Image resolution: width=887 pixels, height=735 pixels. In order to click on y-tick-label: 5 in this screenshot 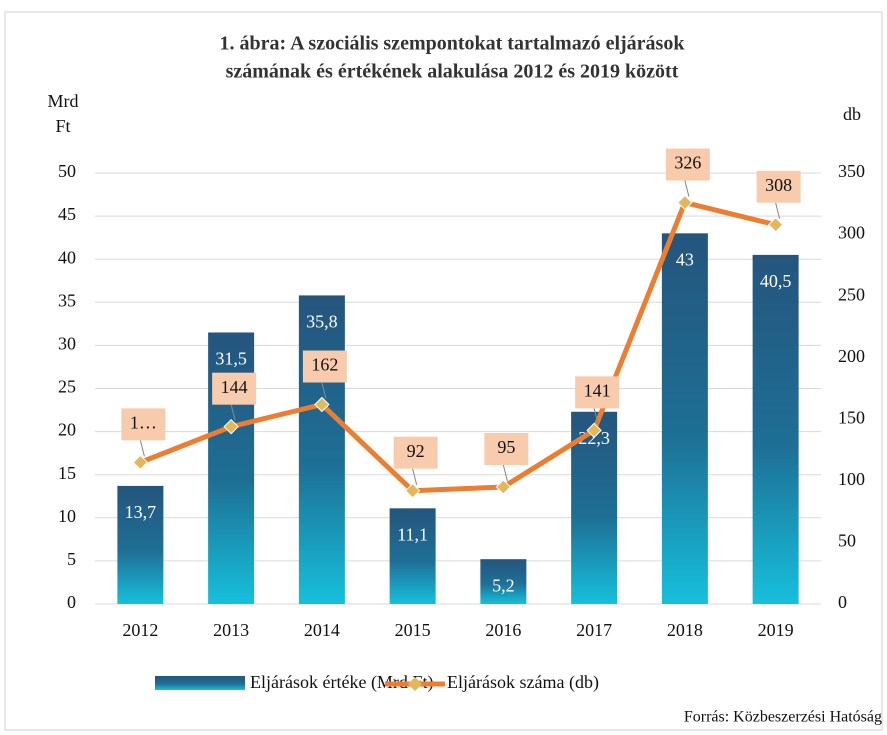, I will do `click(71, 559)`.